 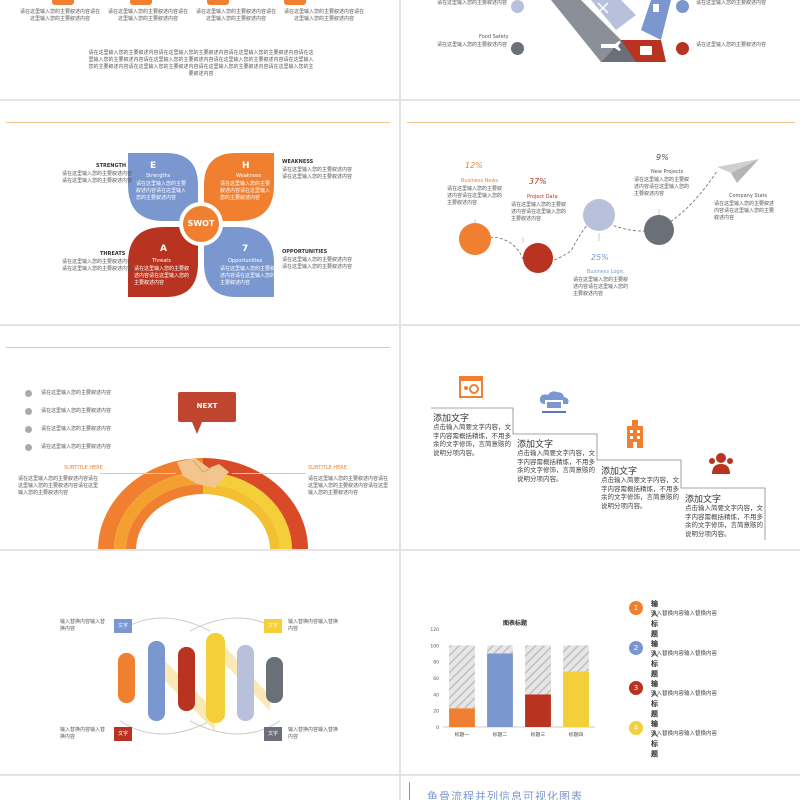 I want to click on swot-w-text: 请在这里输入您的主要叙述内容请在这里输入您的主要叙述内容, so click(x=245, y=191).